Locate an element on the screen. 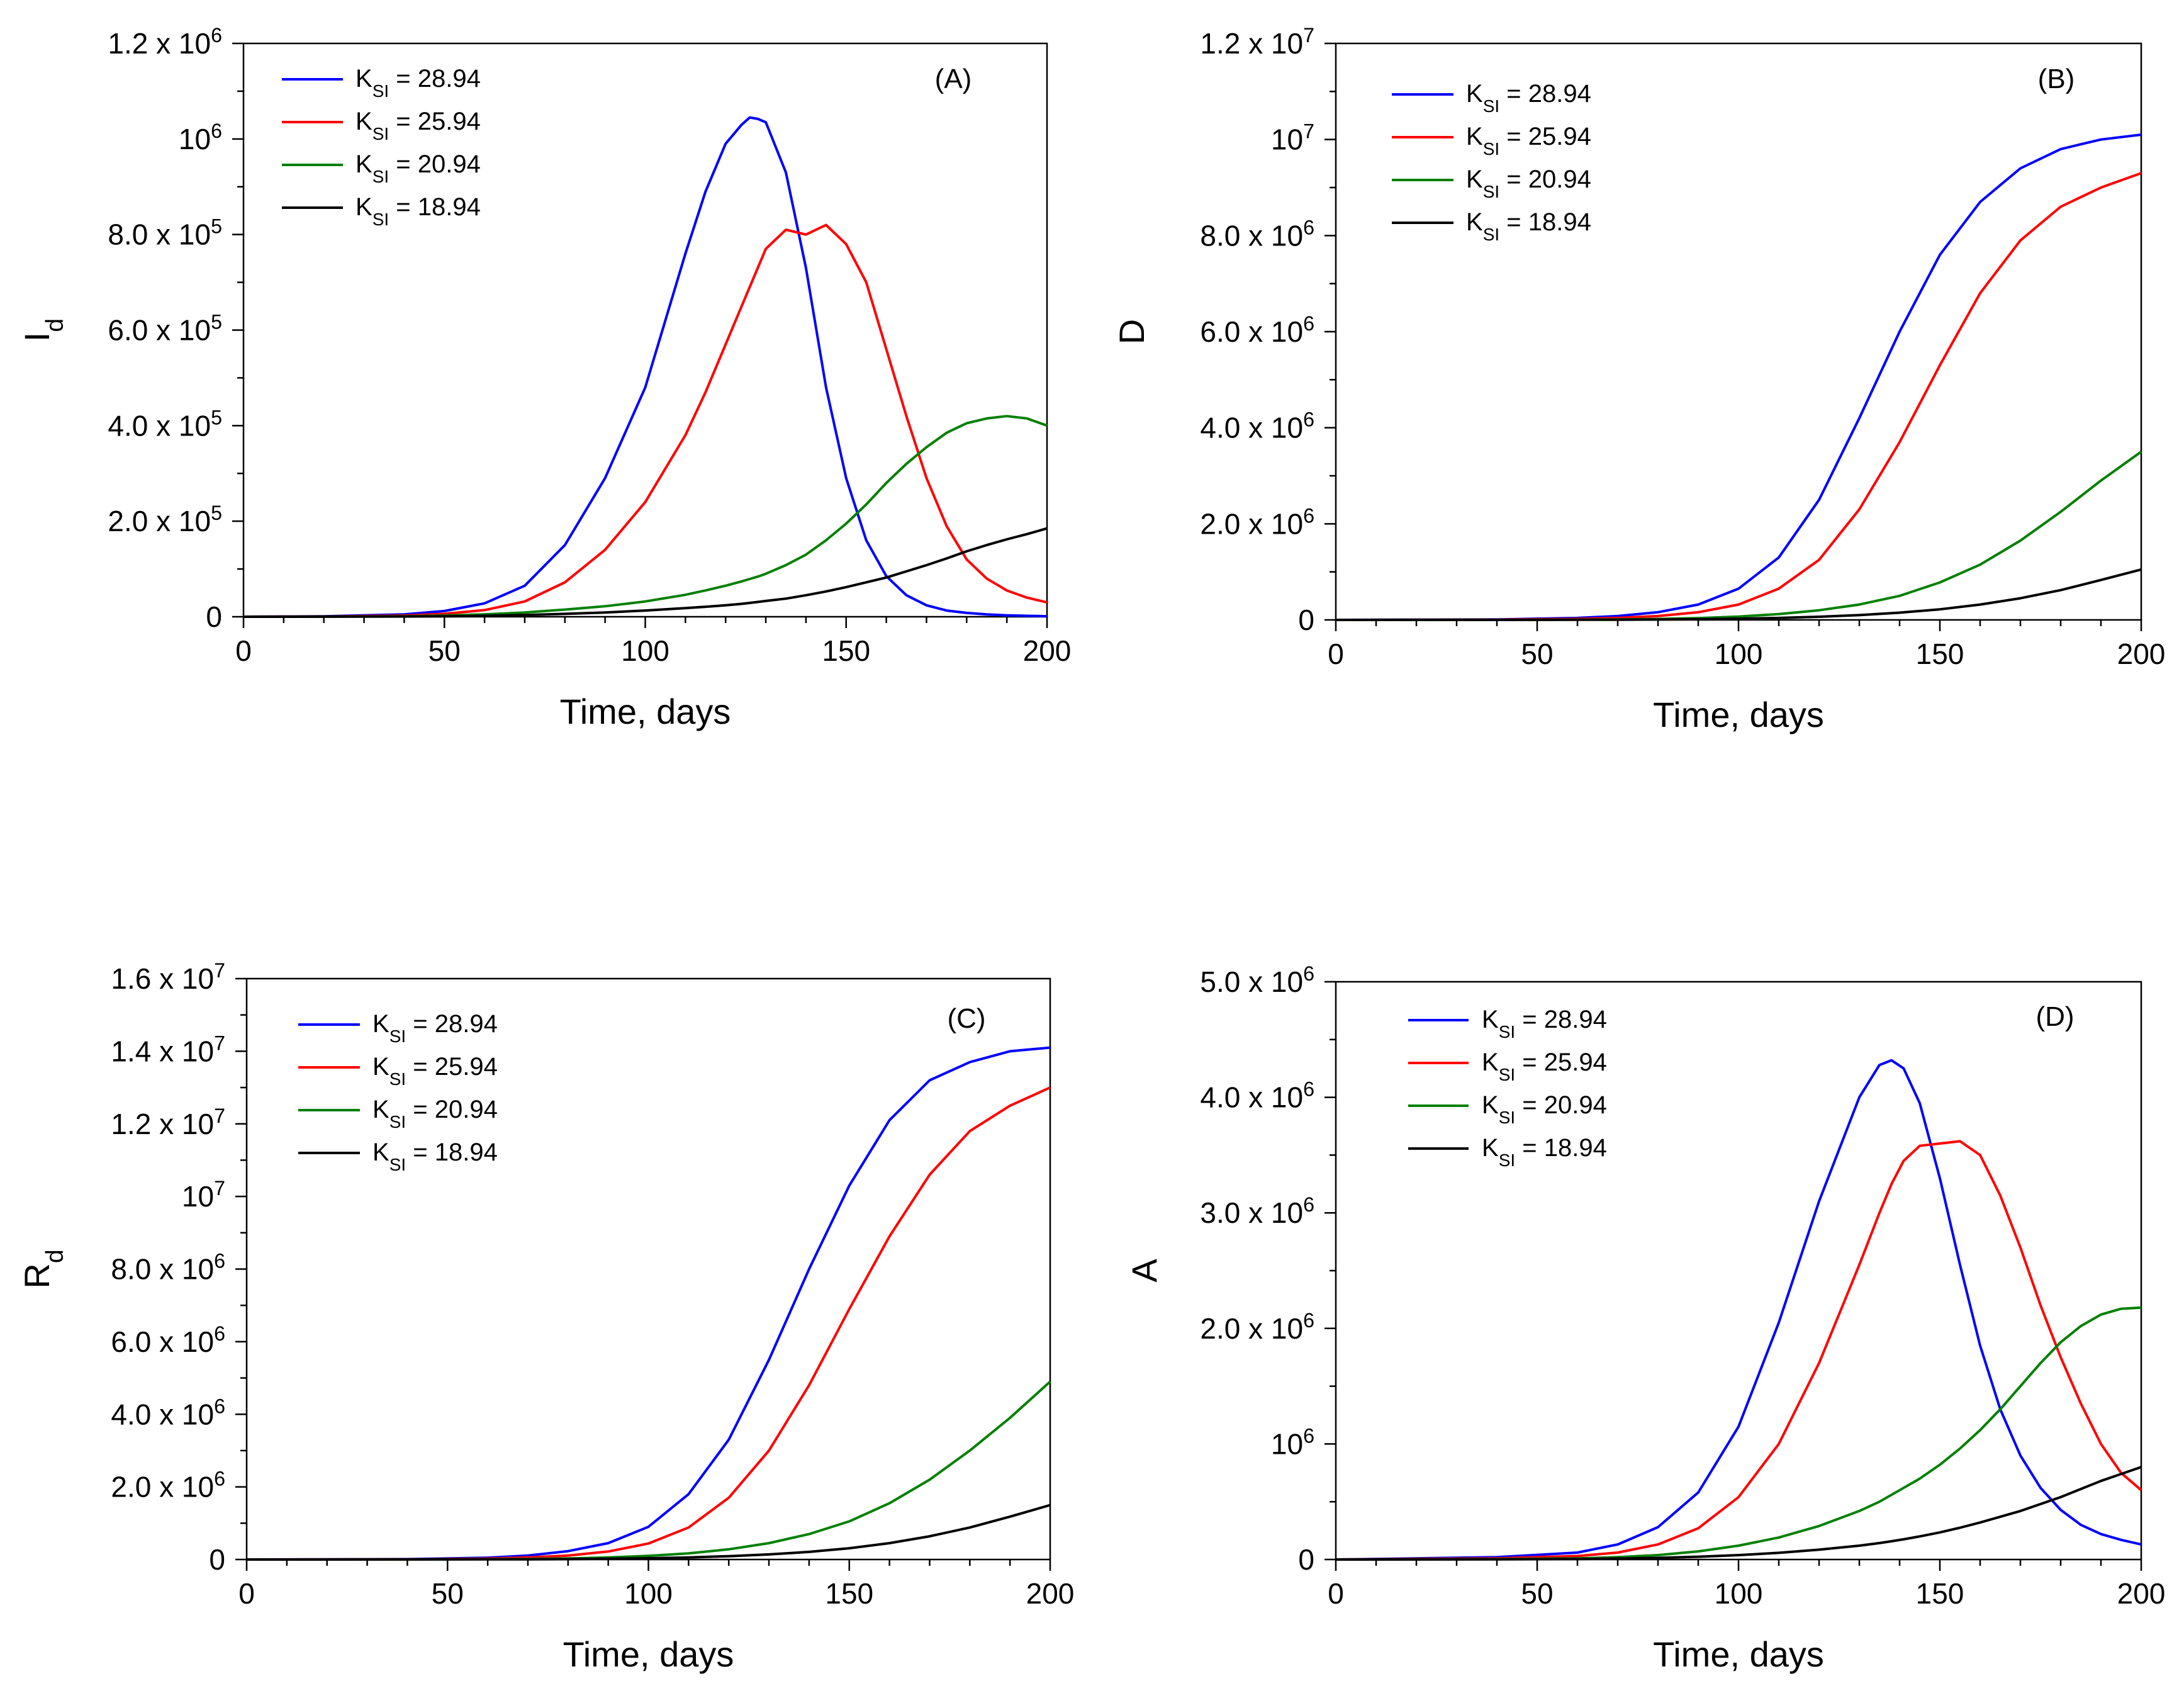 The width and height of the screenshot is (2184, 1686). y-tick-label: 5.0 x 10⁶ is located at coordinates (1257, 980).